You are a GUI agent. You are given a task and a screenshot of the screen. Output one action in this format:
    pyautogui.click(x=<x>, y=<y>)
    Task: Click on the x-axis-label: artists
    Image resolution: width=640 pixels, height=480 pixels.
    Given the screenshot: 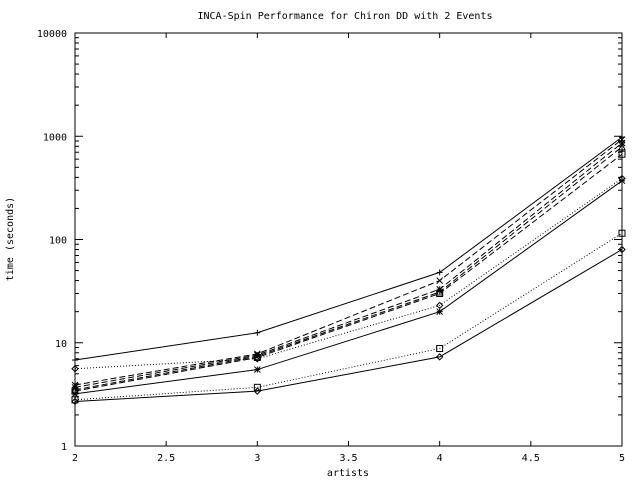 What is the action you would take?
    pyautogui.click(x=348, y=473)
    